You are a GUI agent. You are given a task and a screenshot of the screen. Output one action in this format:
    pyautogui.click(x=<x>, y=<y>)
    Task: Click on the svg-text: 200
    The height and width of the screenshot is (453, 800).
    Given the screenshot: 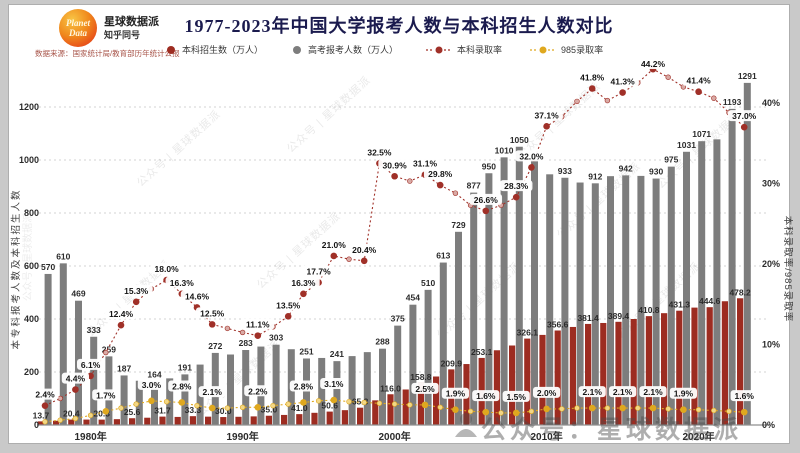 What is the action you would take?
    pyautogui.click(x=31, y=372)
    